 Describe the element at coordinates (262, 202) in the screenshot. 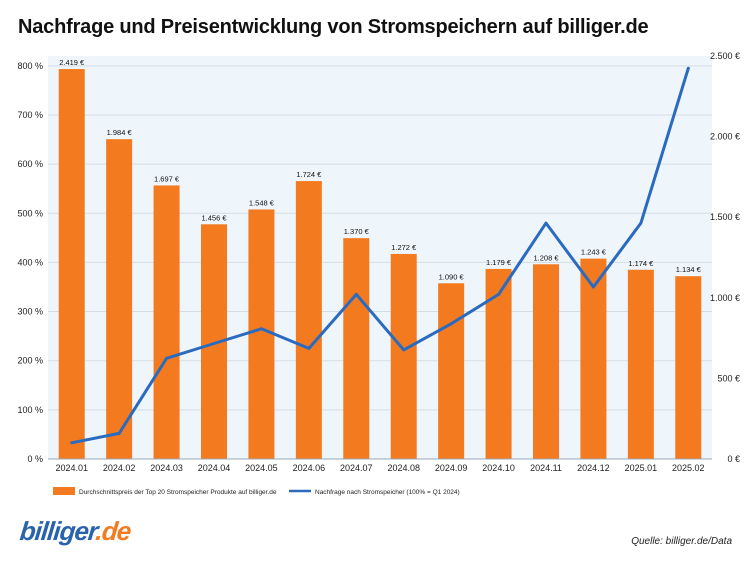

I see `price-bar-label: 1.548 €` at that location.